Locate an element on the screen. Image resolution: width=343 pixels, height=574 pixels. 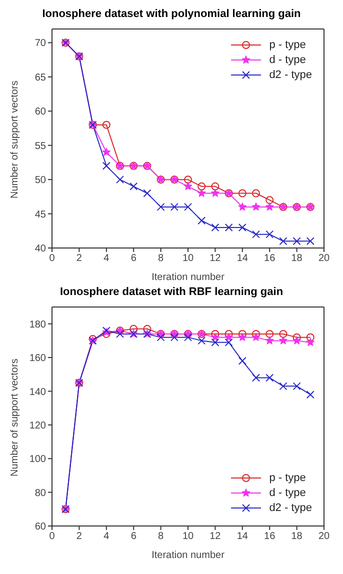
x-tick-label: 18 is located at coordinates (297, 536).